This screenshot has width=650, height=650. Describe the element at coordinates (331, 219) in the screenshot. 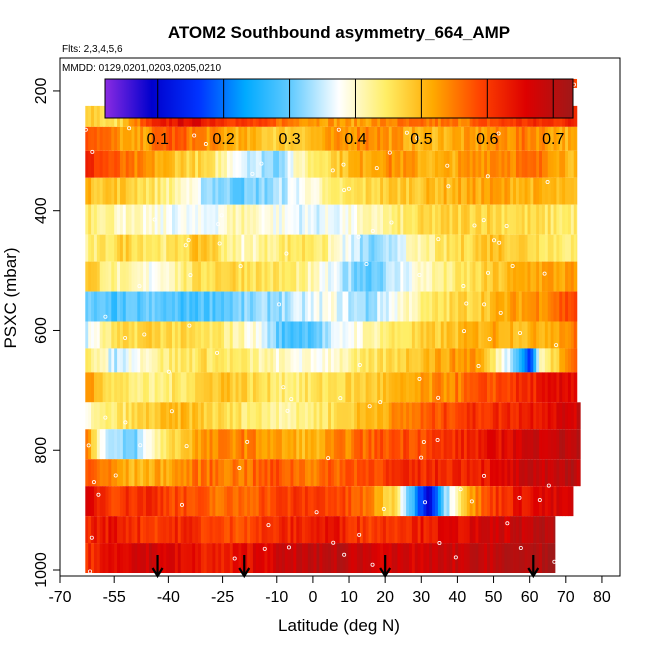

I see `heatmap-band` at that location.